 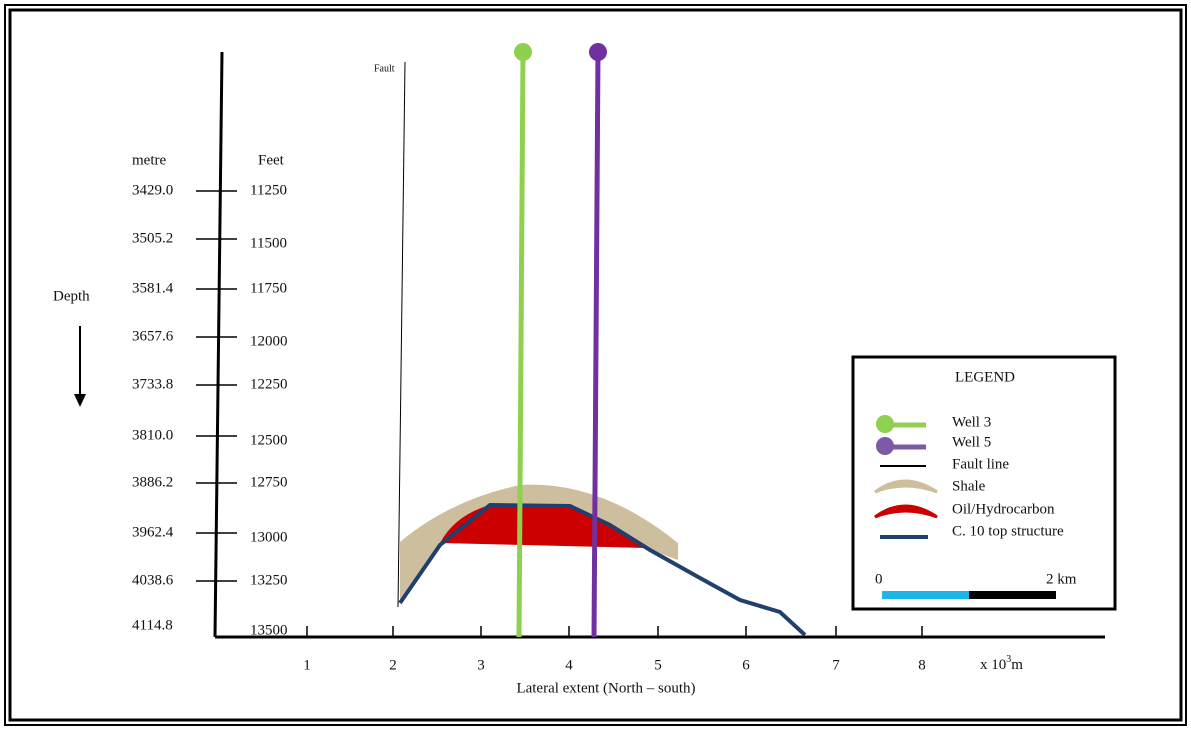 I want to click on scale-end: 2 km, so click(x=1061, y=579).